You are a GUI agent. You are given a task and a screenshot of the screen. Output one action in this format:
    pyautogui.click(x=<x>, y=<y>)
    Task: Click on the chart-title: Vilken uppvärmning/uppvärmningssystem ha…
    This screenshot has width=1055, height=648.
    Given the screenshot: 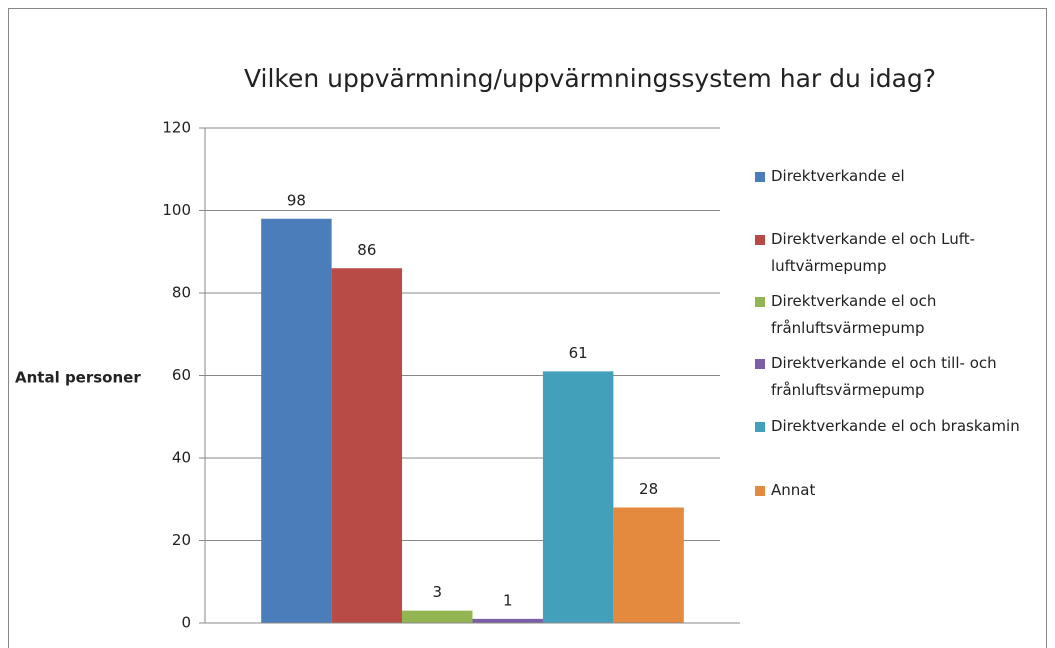 What is the action you would take?
    pyautogui.click(x=590, y=78)
    